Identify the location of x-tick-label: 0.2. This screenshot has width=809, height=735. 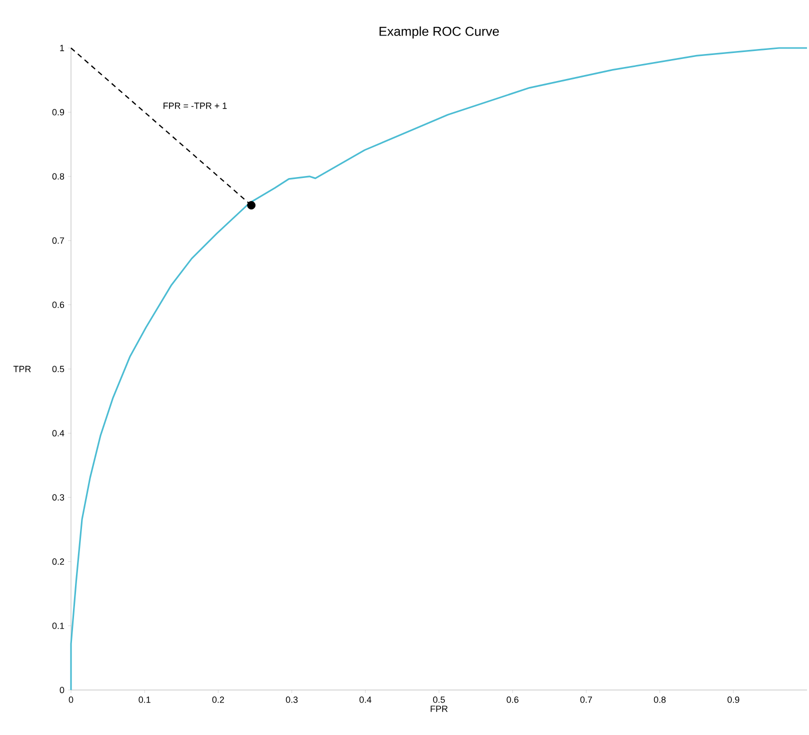
(218, 699).